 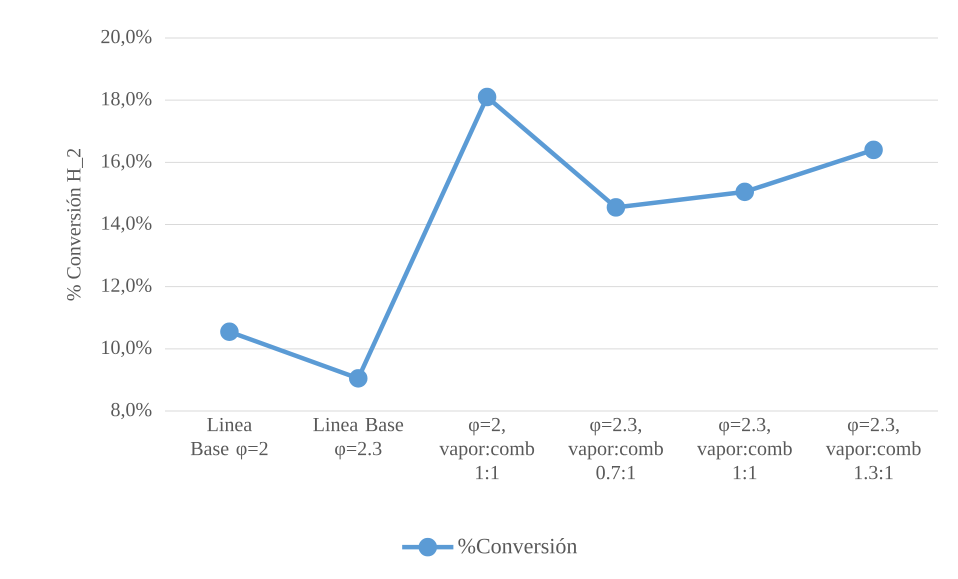 What do you see at coordinates (873, 449) in the screenshot?
I see `x-tick-label: φ=2.3, vapor:comb 1.3:1` at bounding box center [873, 449].